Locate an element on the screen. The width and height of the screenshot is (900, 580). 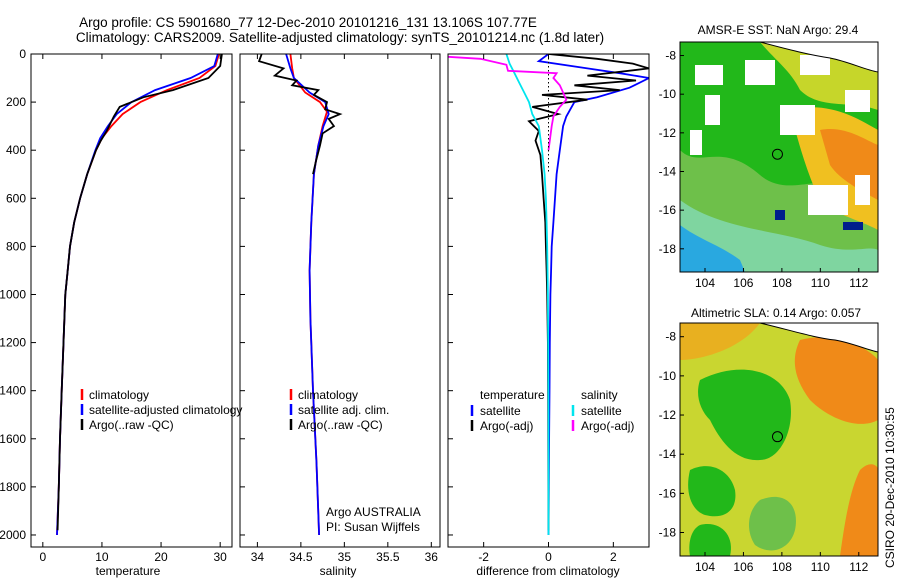
salinity-series is located at coordinates (300, 295).